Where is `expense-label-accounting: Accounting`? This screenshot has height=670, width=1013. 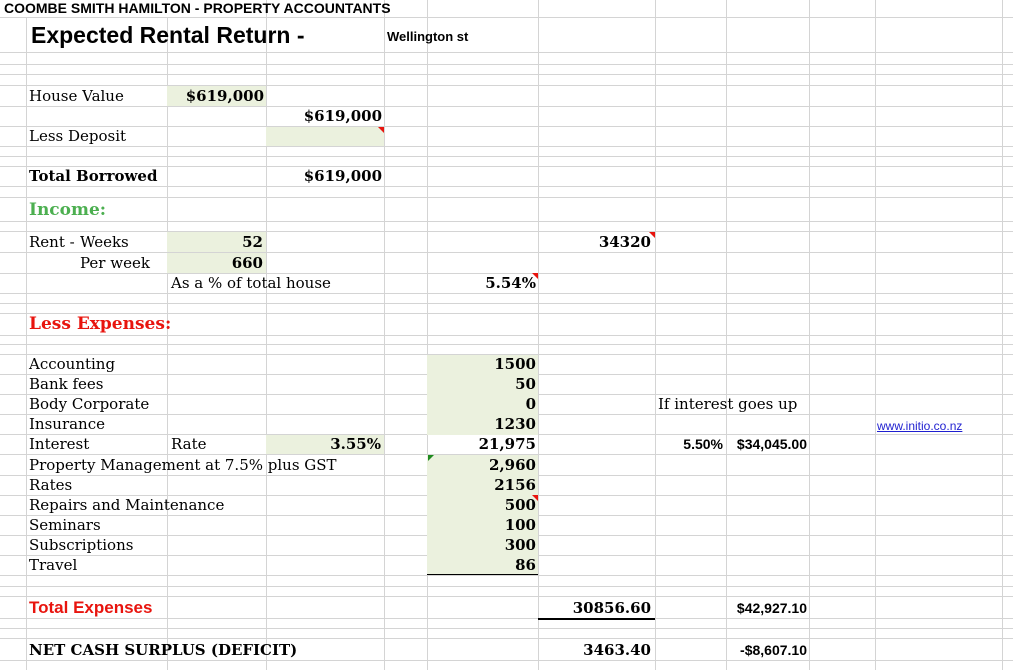
expense-label-accounting: Accounting is located at coordinates (72, 364).